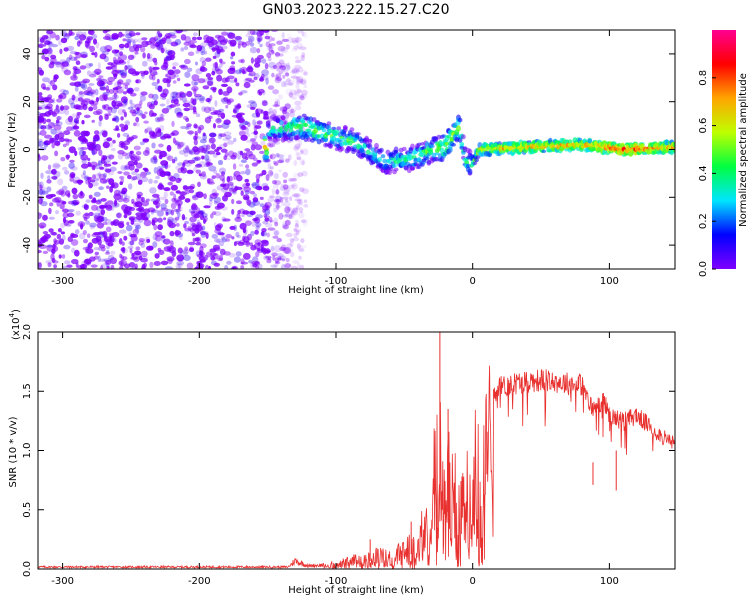 This screenshot has height=600, width=750. What do you see at coordinates (12, 150) in the screenshot?
I see `spectrogram-y-label: Frequency (Hz)` at bounding box center [12, 150].